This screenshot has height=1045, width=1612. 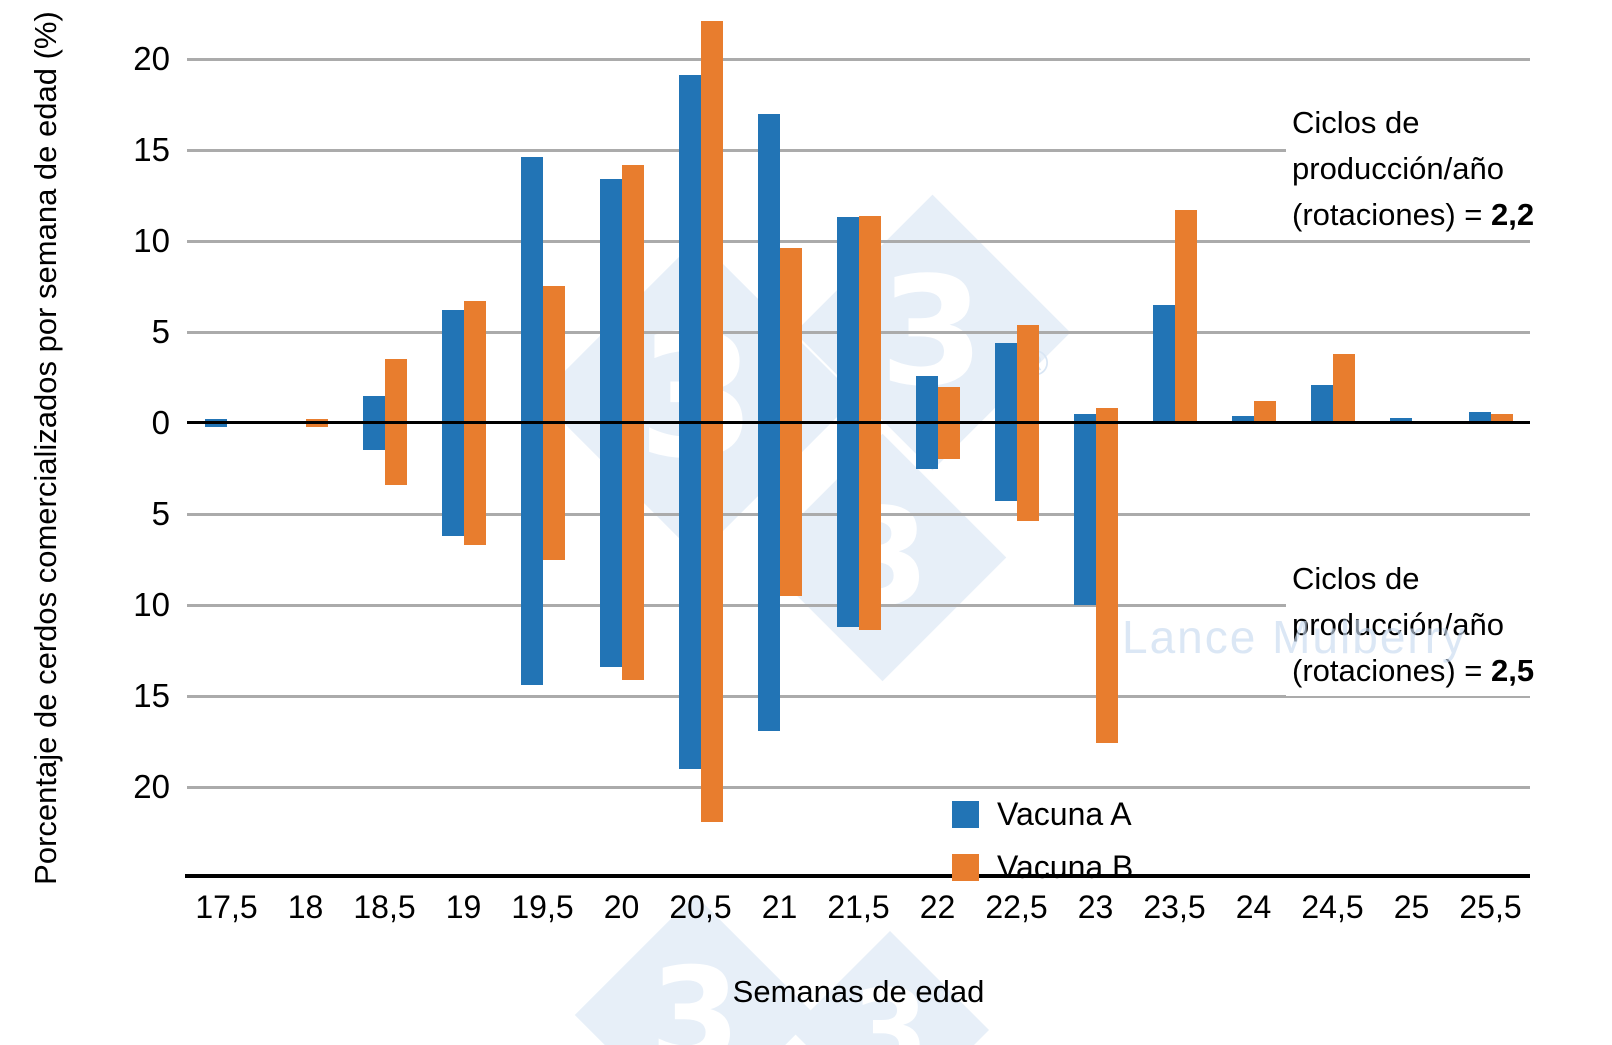 What do you see at coordinates (1490, 907) in the screenshot?
I see `x-tick-label: 25,5` at bounding box center [1490, 907].